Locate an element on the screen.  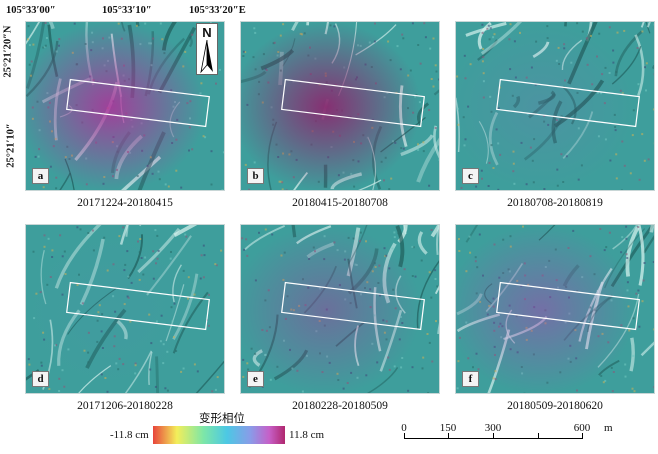
legend-title: 变形相位 is located at coordinates (222, 419).